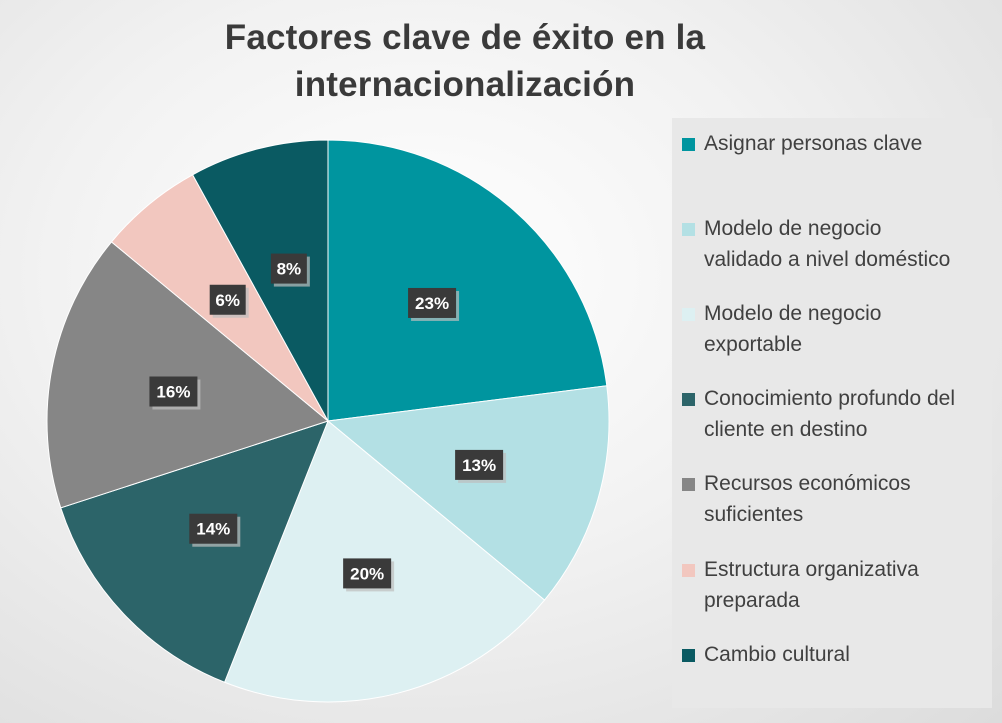 Image resolution: width=1002 pixels, height=723 pixels. What do you see at coordinates (188, 375) in the screenshot?
I see `pie-slice-recursos-economicos-suficientes` at bounding box center [188, 375].